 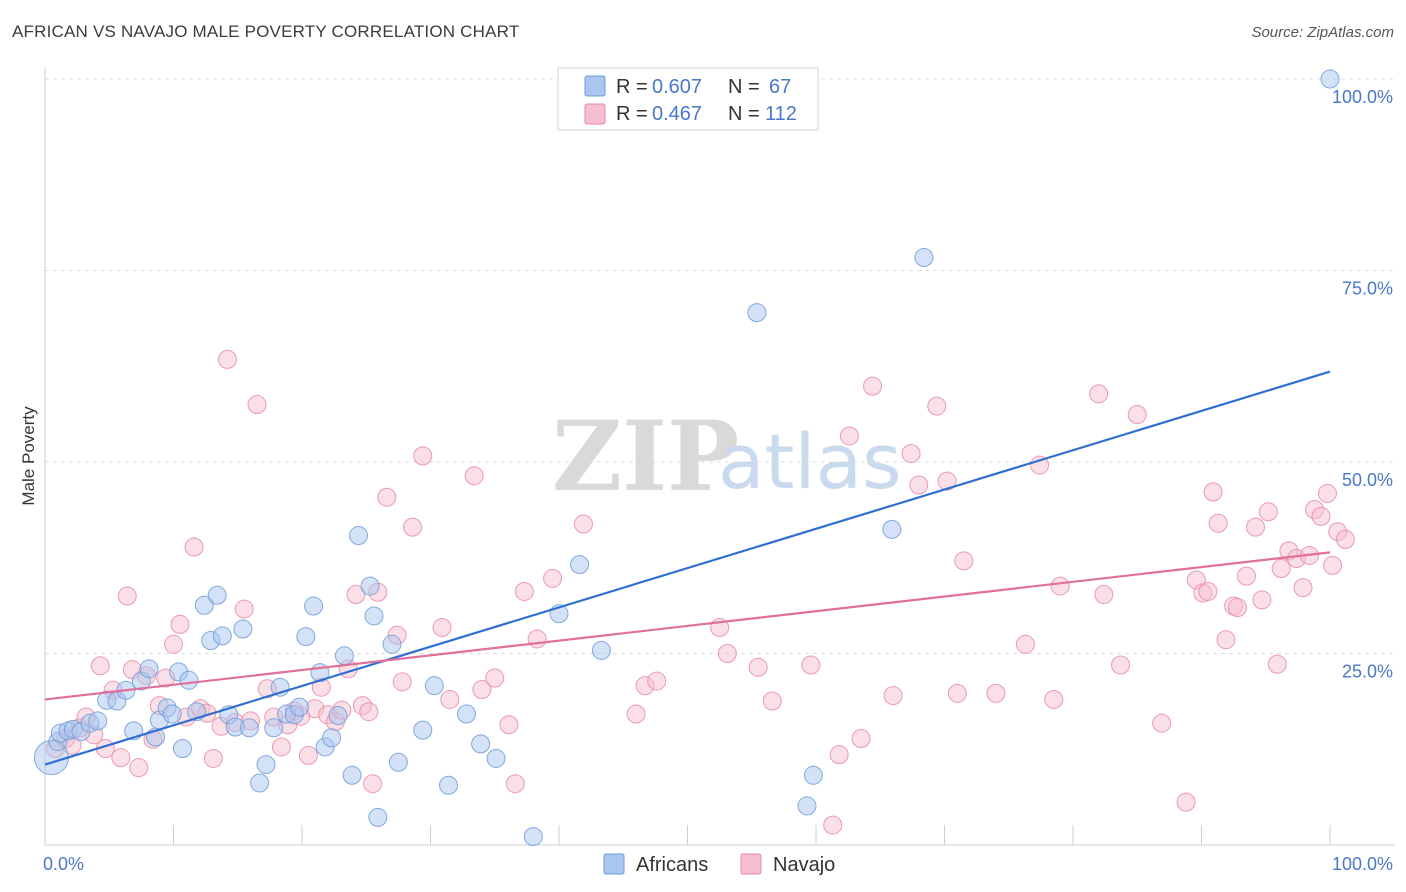 What do you see at coordinates (1322, 32) in the screenshot?
I see `chart-source: Source: ZipAtlas.com` at bounding box center [1322, 32].